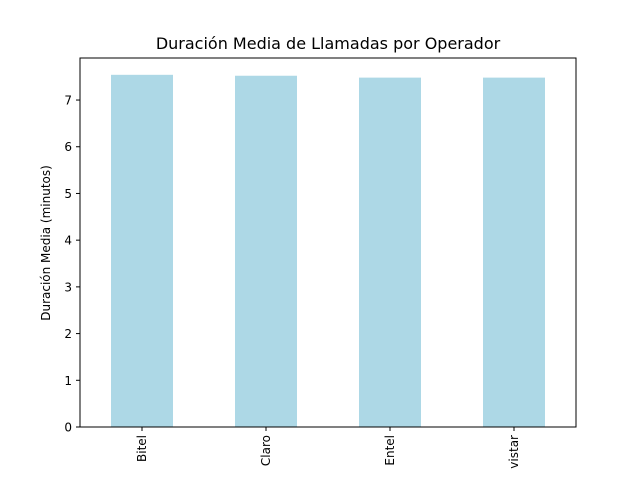 Image resolution: width=640 pixels, height=480 pixels. What do you see at coordinates (46, 243) in the screenshot?
I see `y-axis-label: Duración Media (minutos)` at bounding box center [46, 243].